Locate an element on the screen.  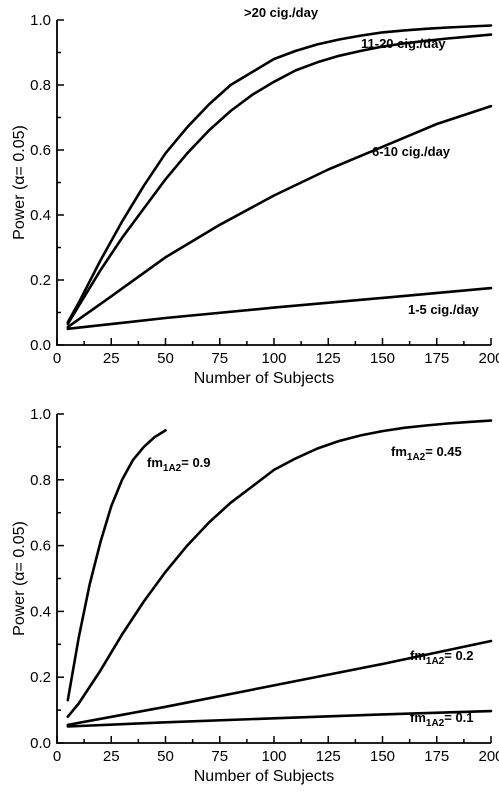
series-label-suffix: = 0.45 is located at coordinates (443, 451).